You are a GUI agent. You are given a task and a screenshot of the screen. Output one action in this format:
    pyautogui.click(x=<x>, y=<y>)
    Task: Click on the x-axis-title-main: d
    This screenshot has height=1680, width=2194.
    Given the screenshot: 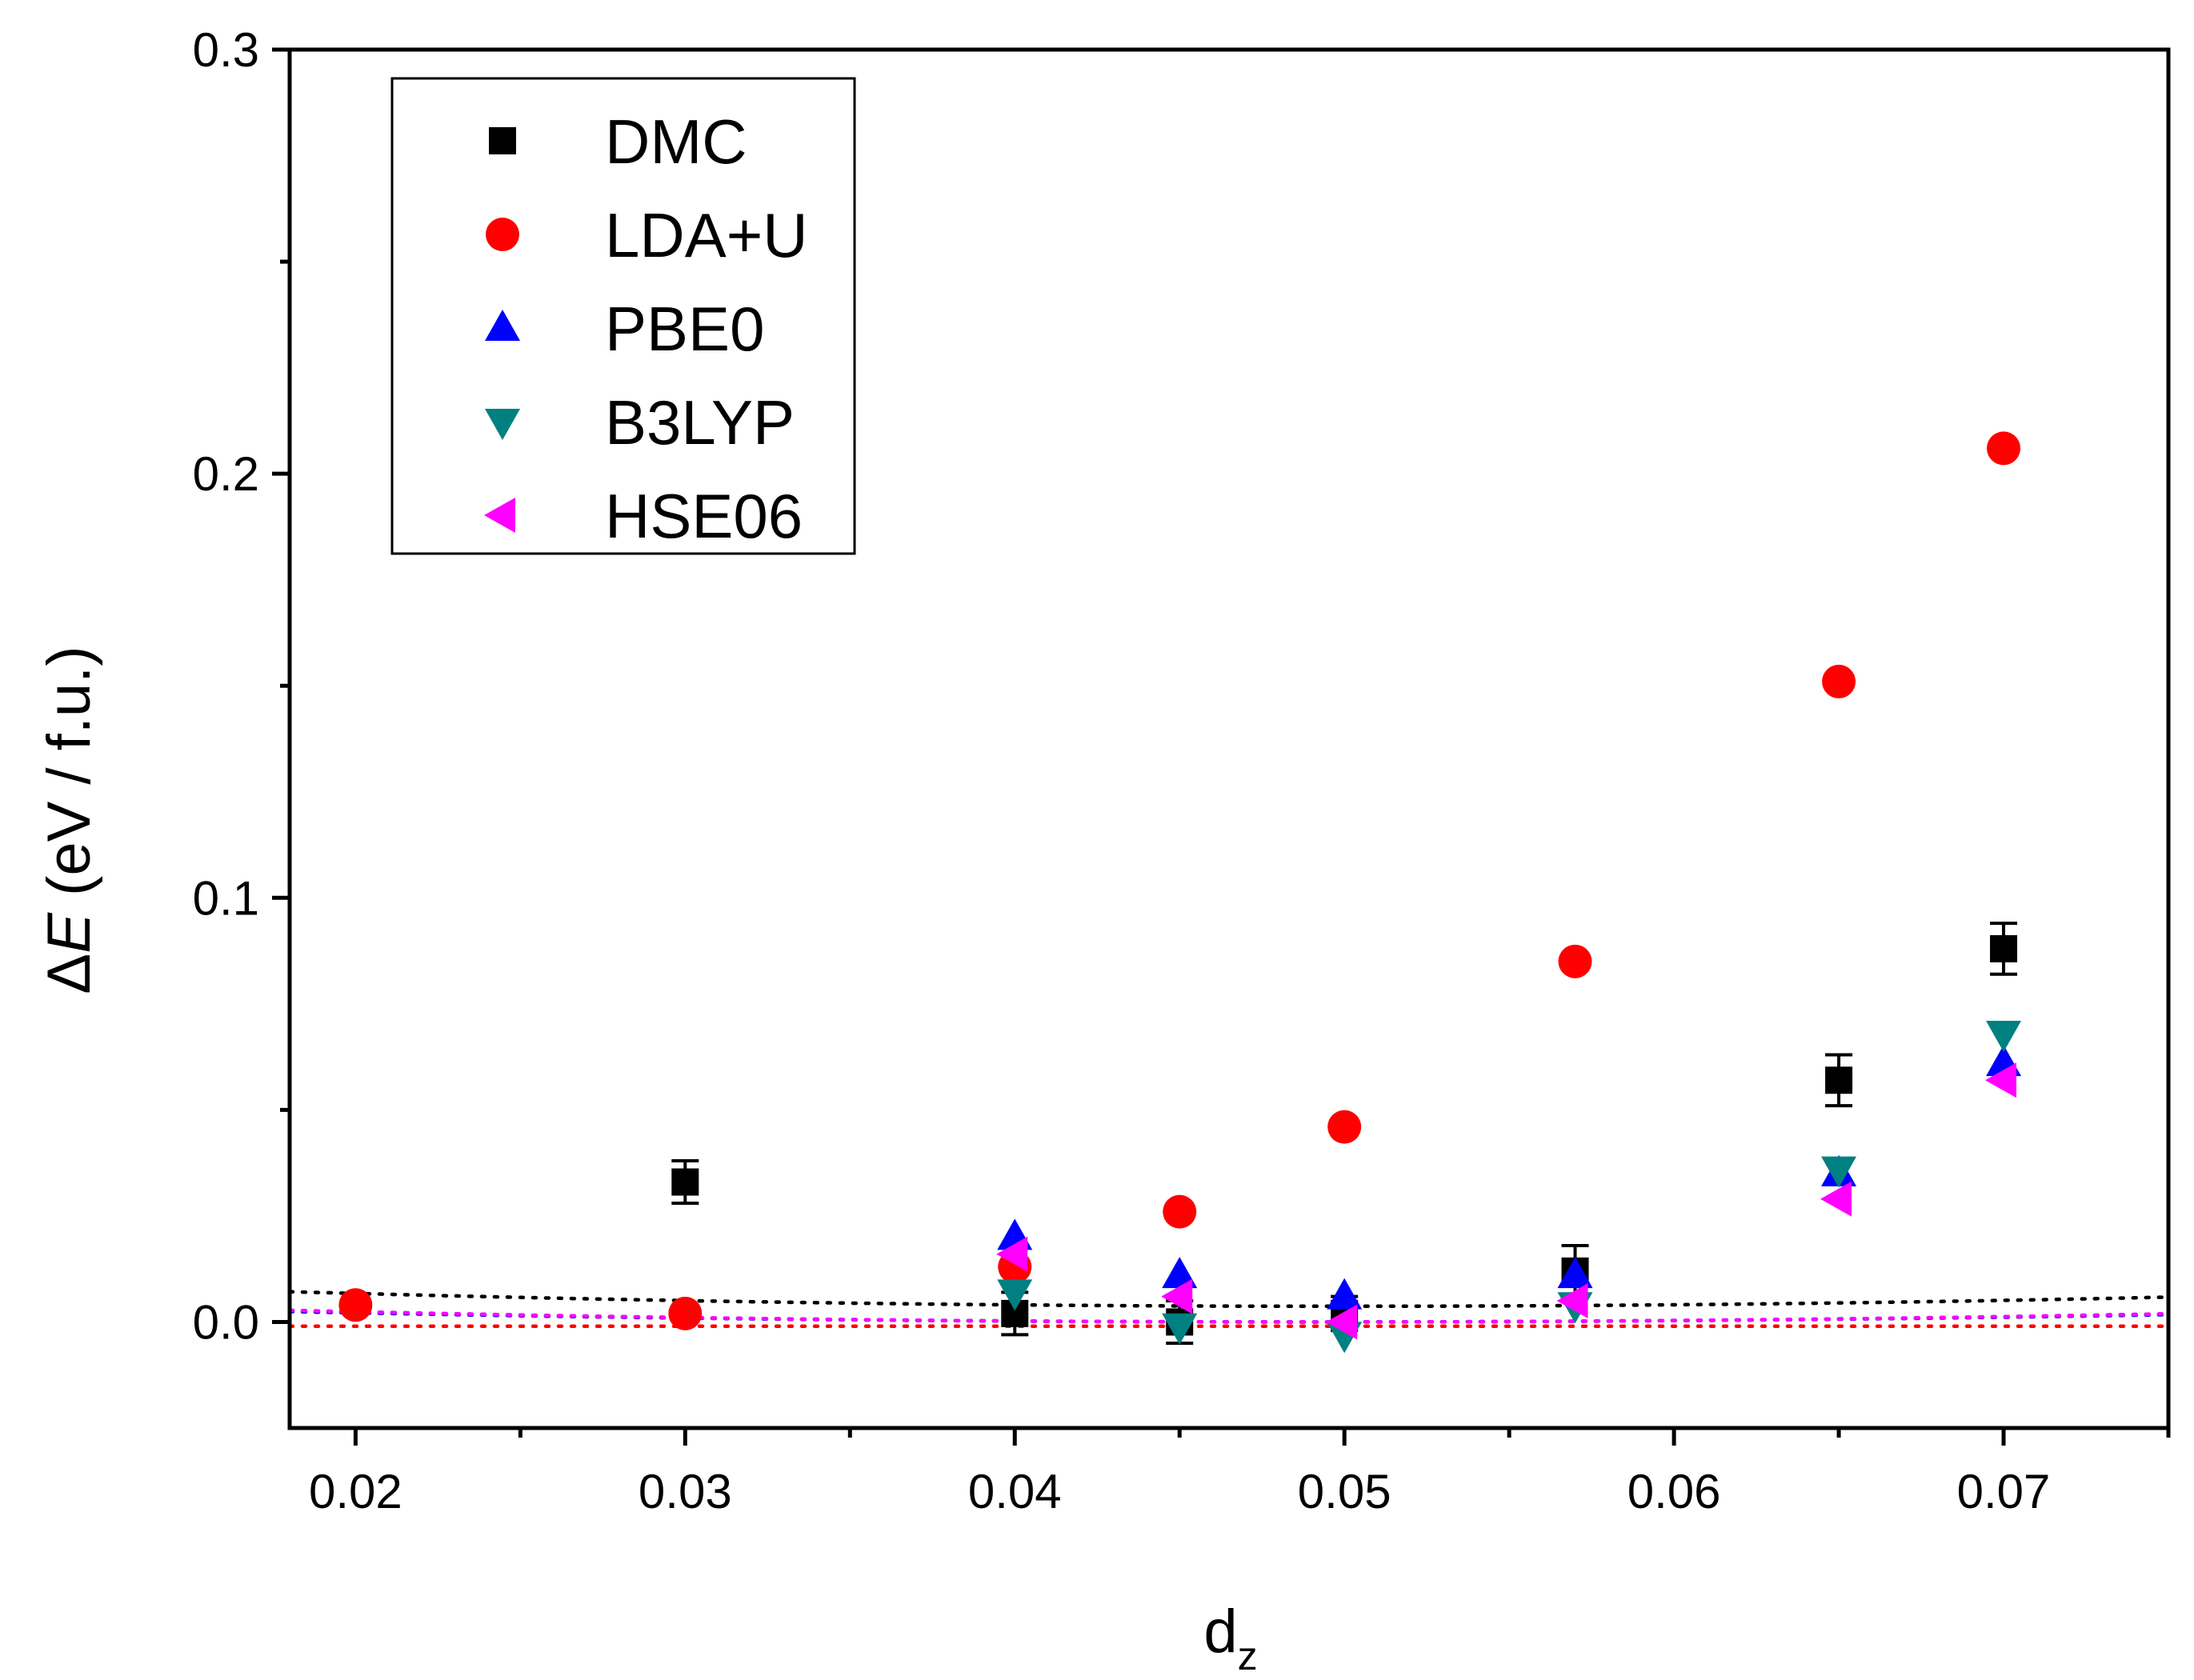 What is the action you would take?
    pyautogui.click(x=1220, y=1632)
    